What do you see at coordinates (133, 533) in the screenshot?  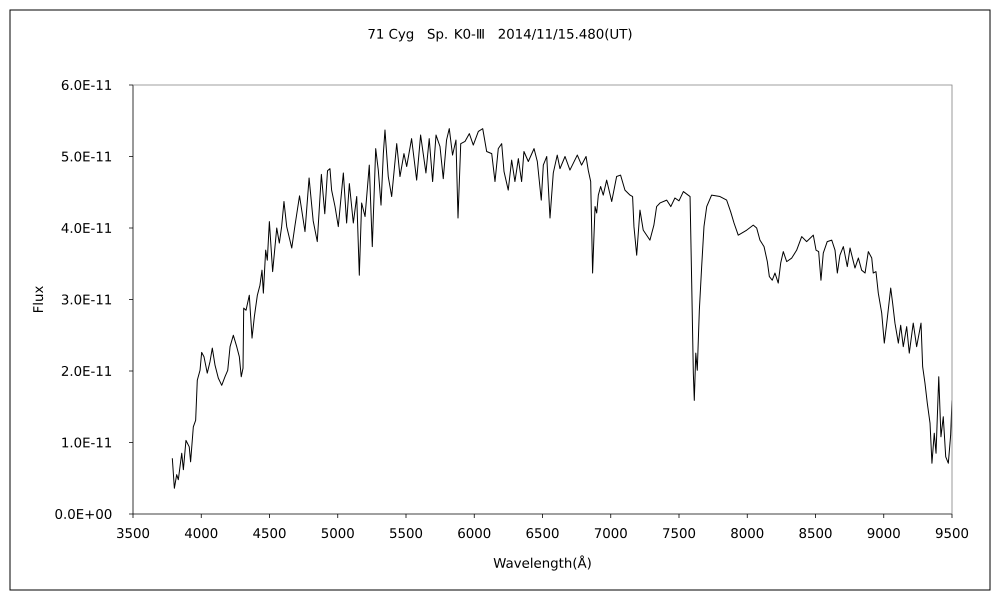 I see `x-tick-label: 3500` at bounding box center [133, 533].